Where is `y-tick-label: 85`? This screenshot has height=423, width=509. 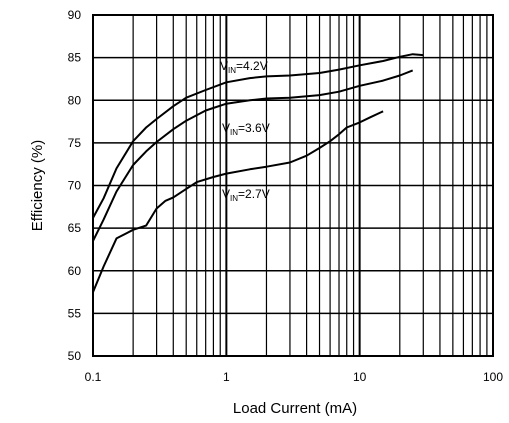
y-tick-label: 85 is located at coordinates (75, 58).